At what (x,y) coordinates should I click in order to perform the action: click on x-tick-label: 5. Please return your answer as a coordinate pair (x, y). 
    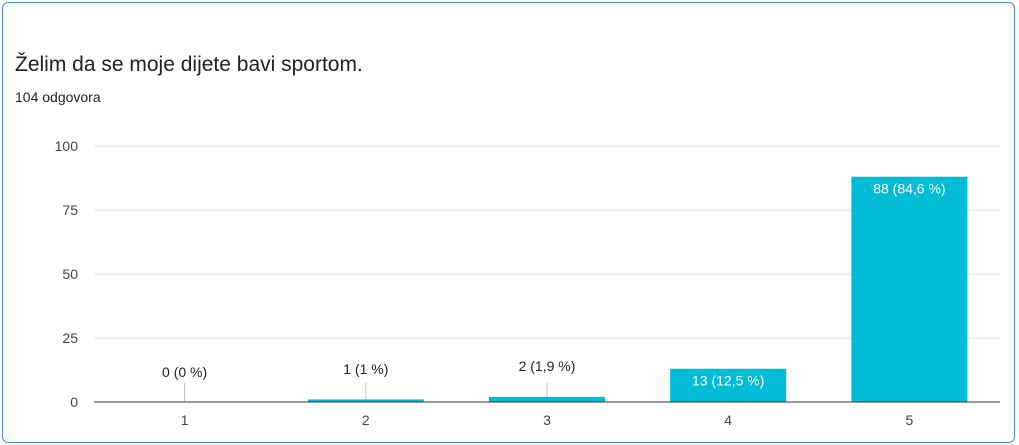
    Looking at the image, I should click on (910, 420).